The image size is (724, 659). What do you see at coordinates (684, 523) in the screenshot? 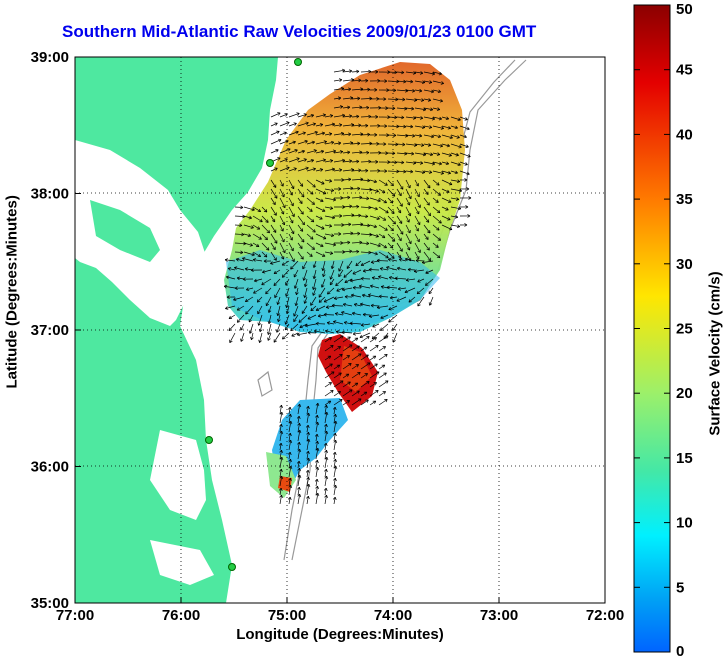
I see `colorbar-tick-label: 10` at bounding box center [684, 523].